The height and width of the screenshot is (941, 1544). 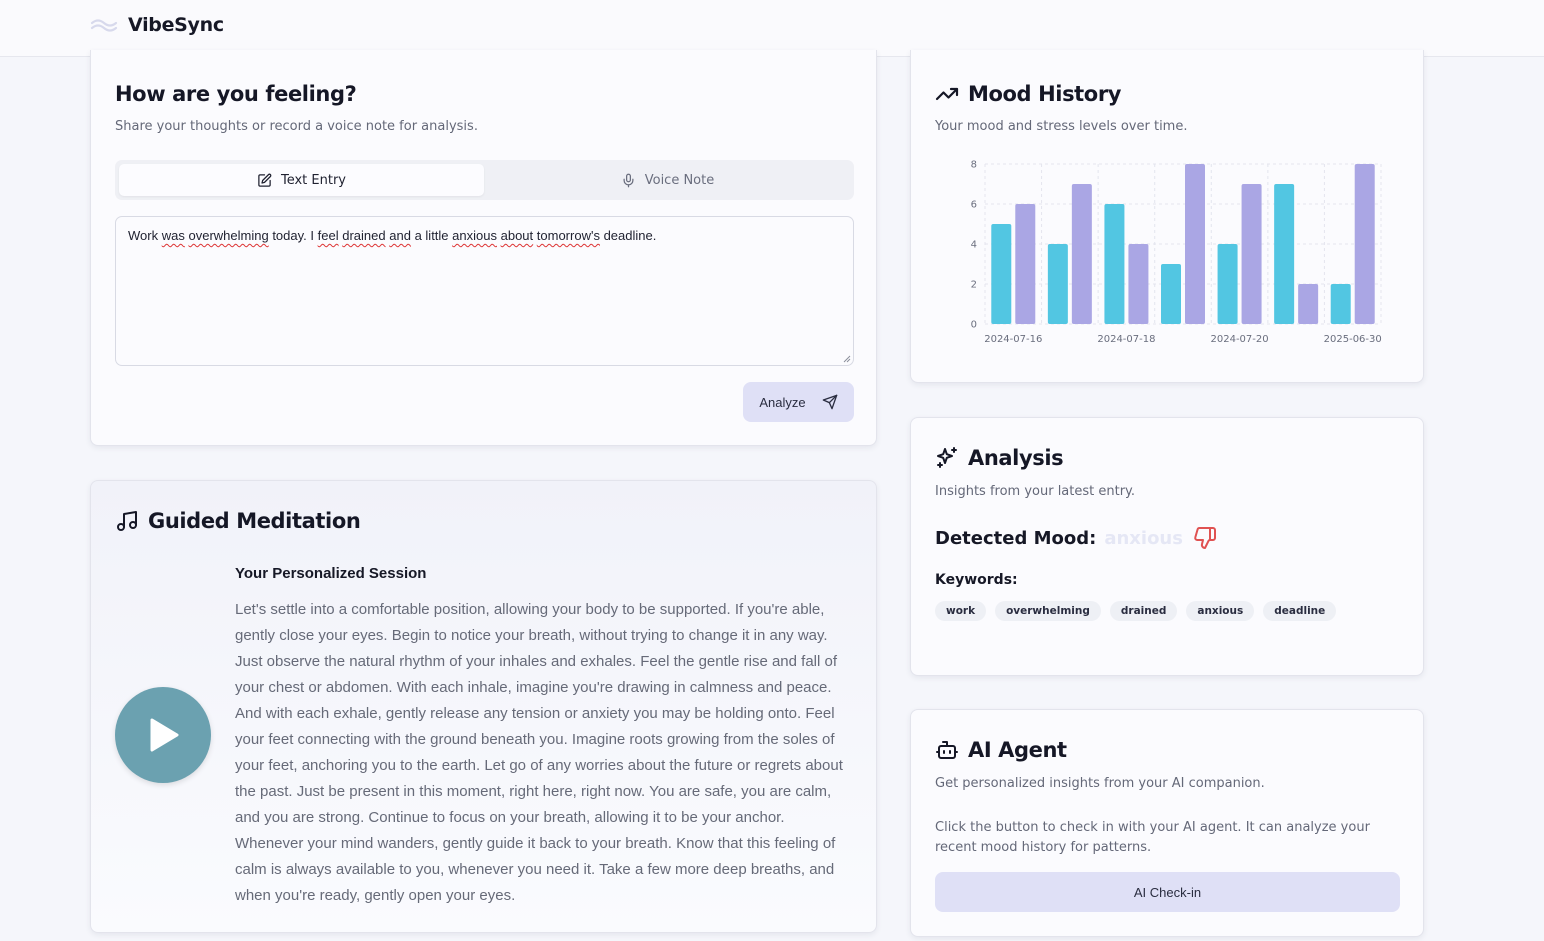 I want to click on spellcheck-flagged-word: anxious, so click(x=474, y=235).